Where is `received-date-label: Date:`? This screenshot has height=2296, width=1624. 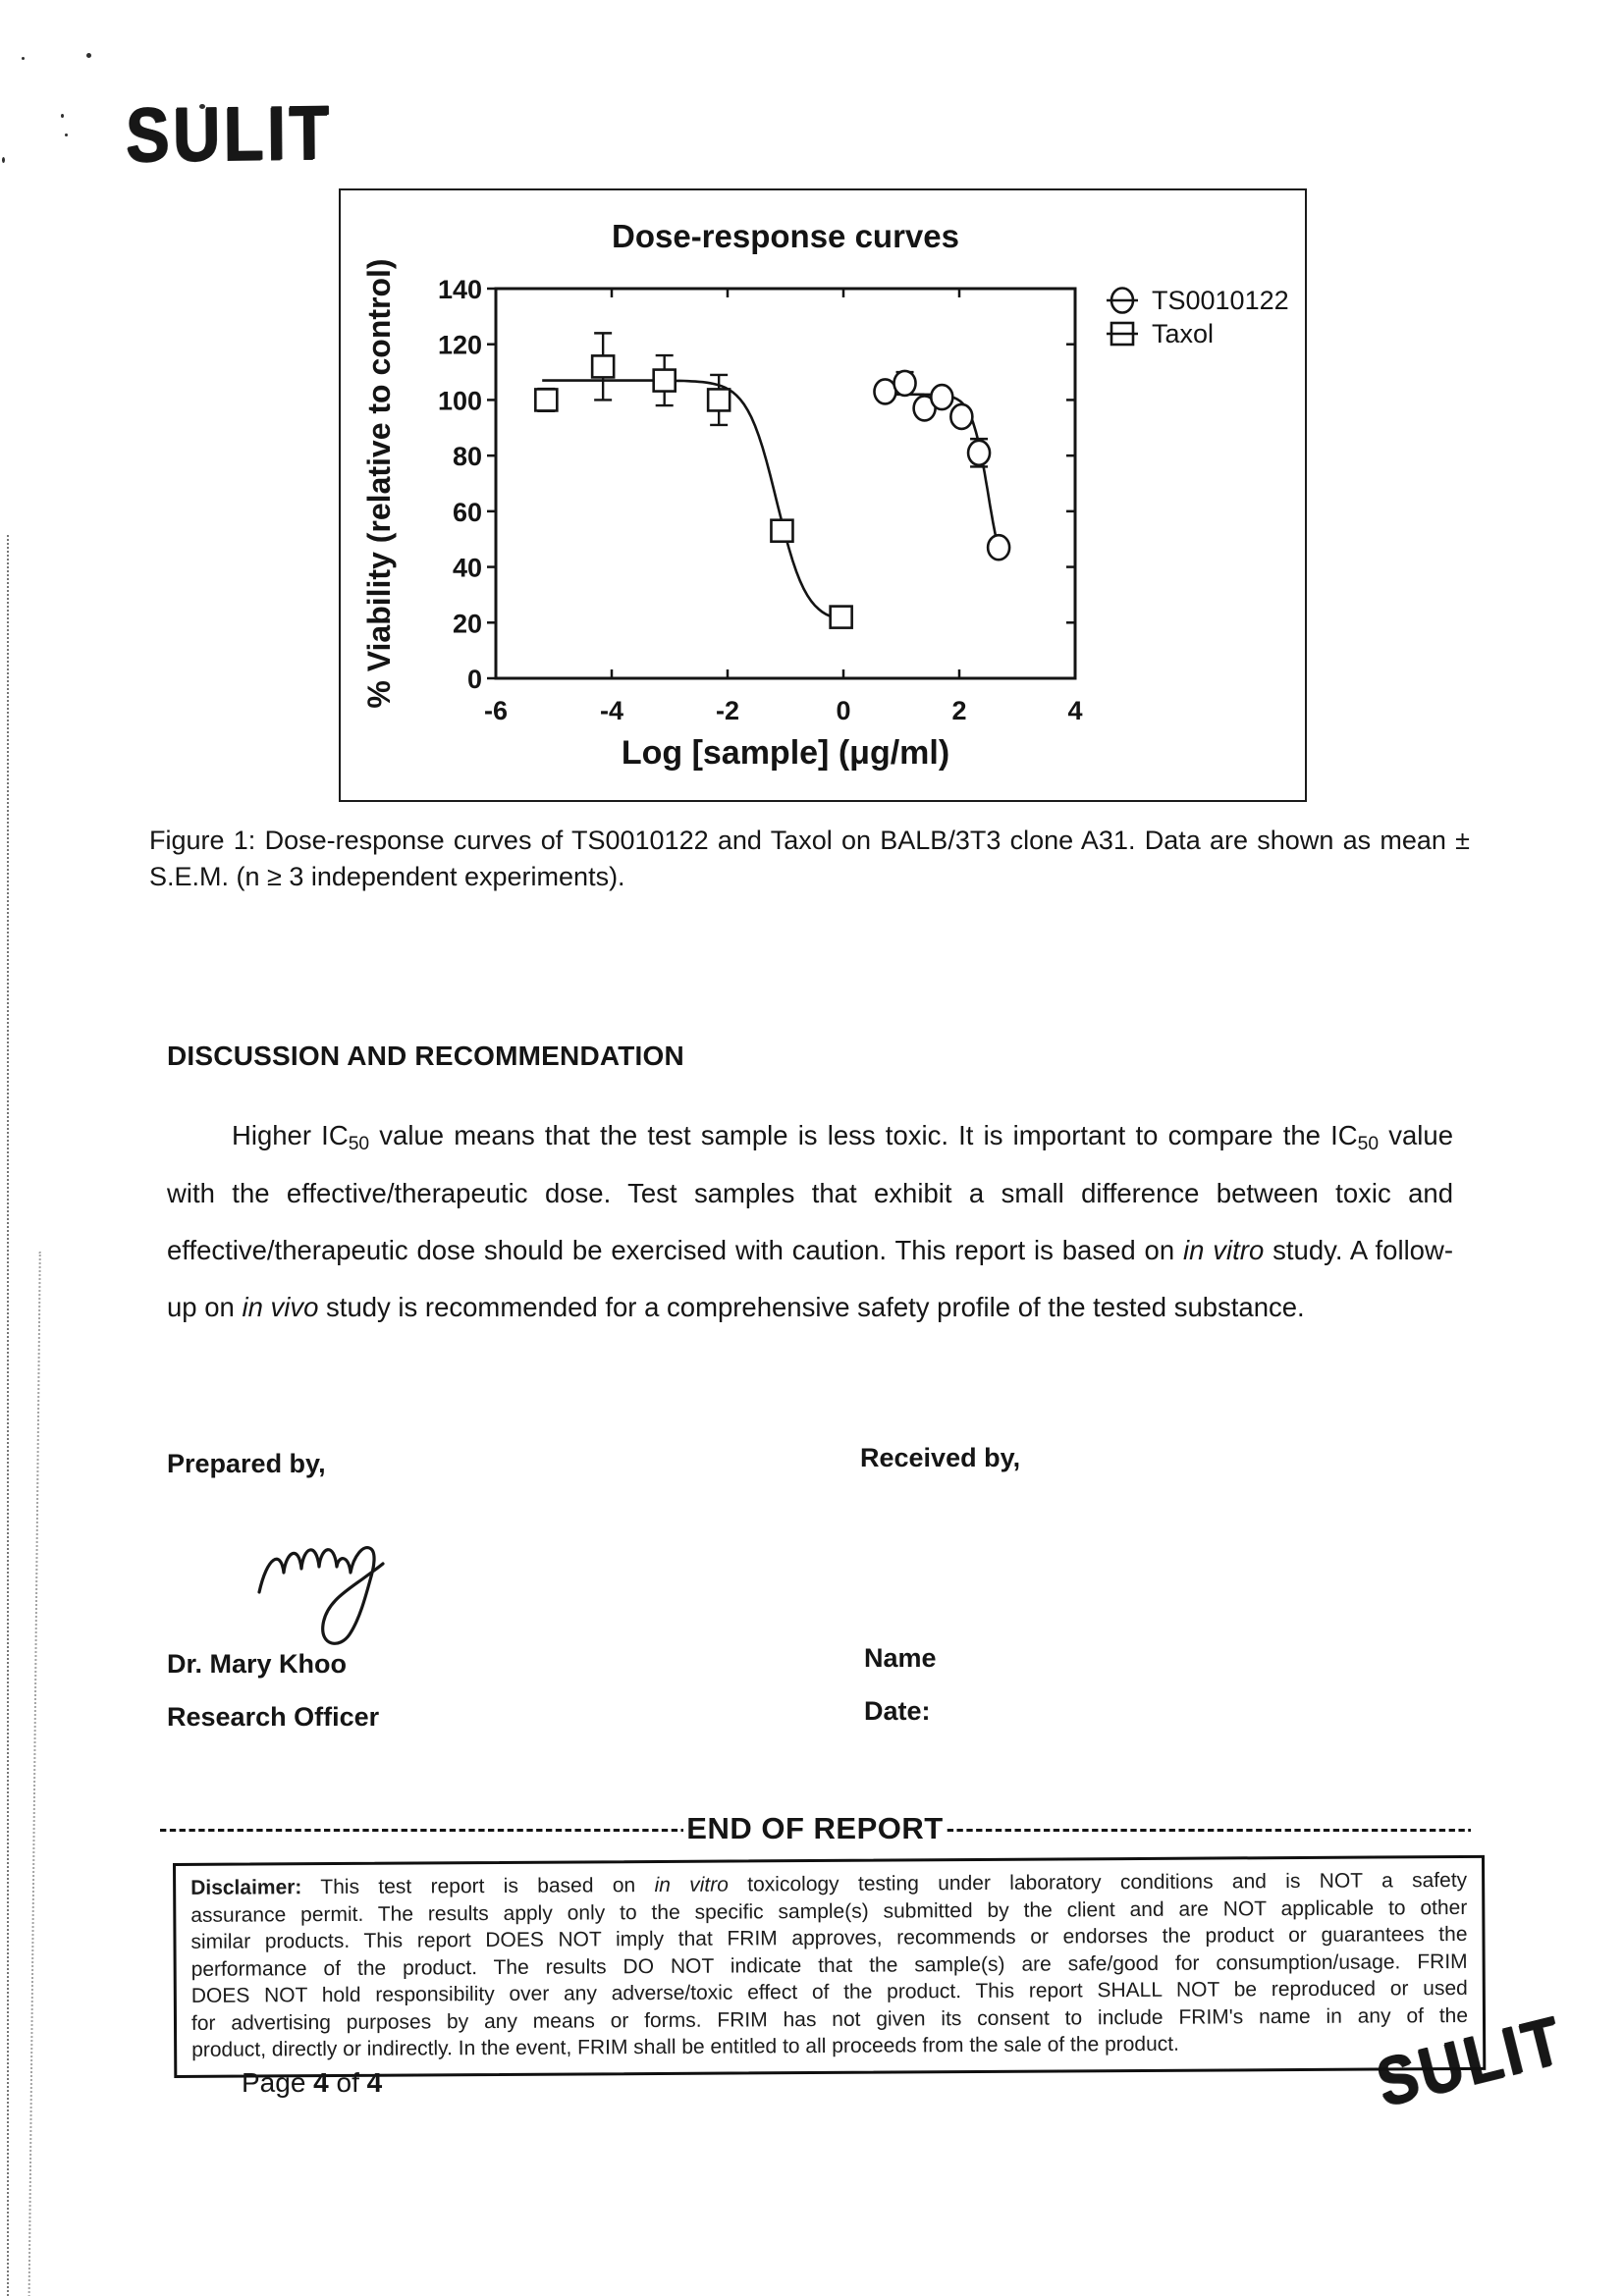
received-date-label: Date: is located at coordinates (897, 1711).